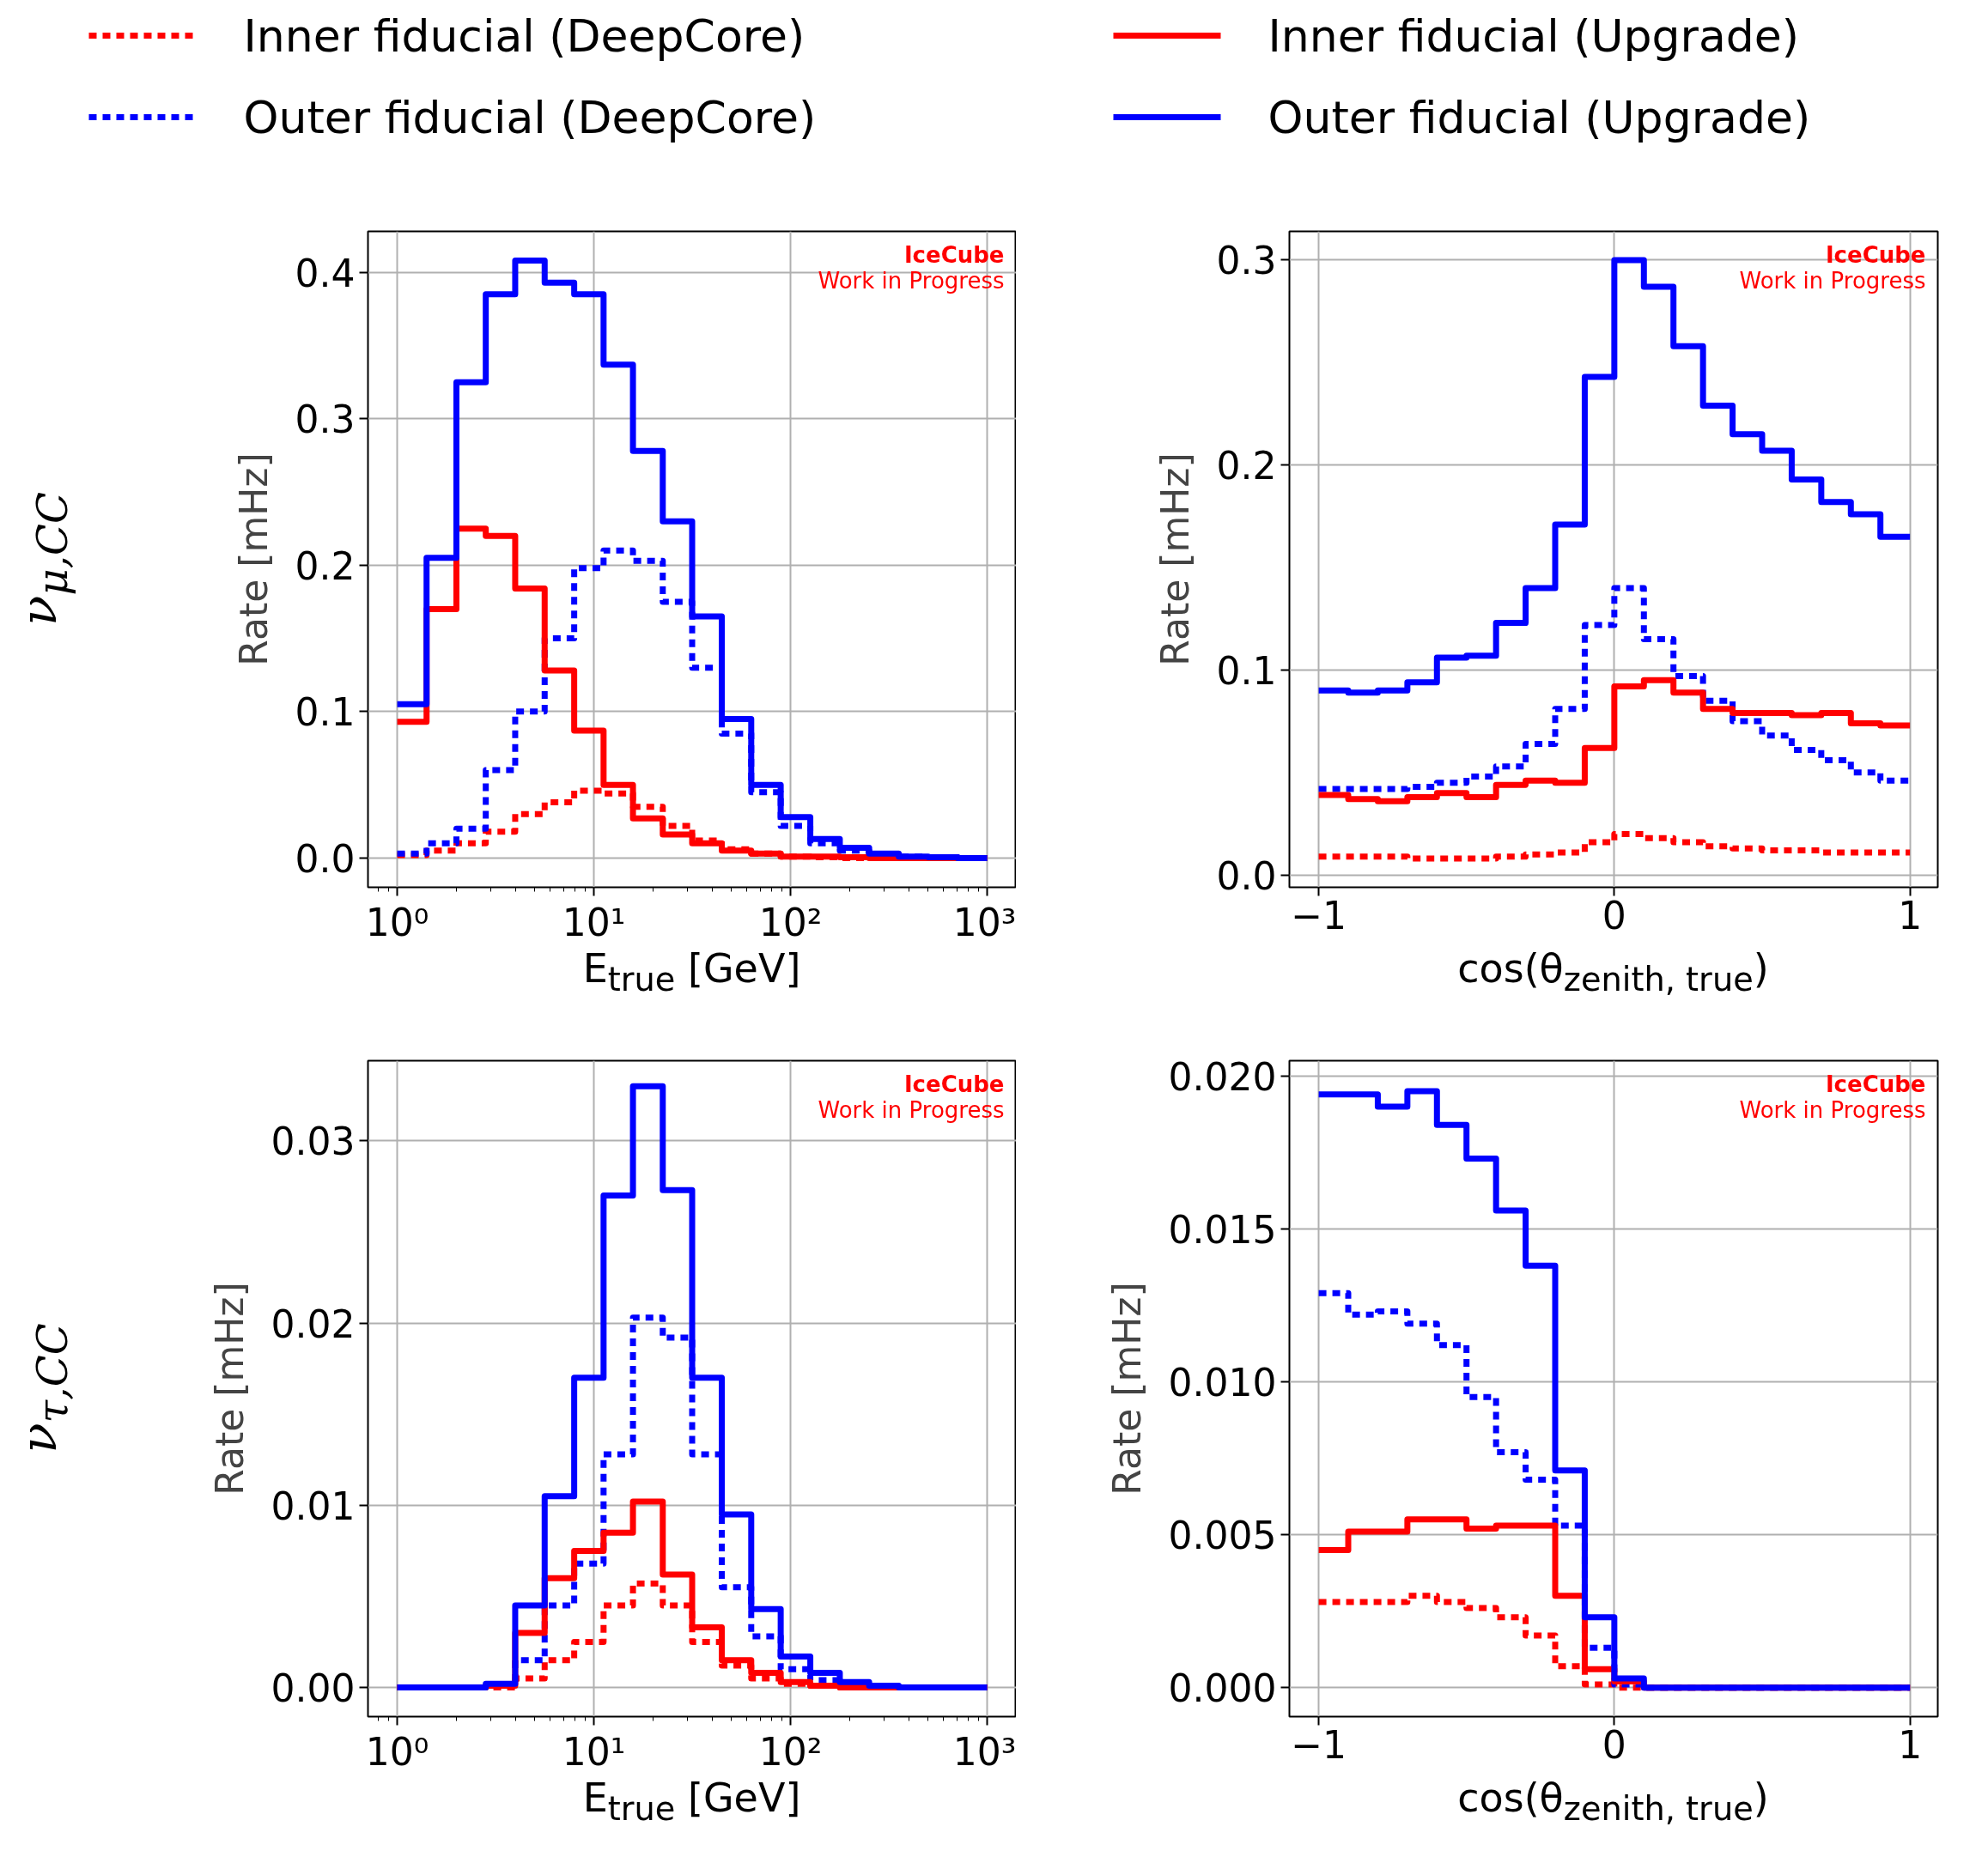 The width and height of the screenshot is (1988, 1863). I want to click on y-tick-label: 0.01, so click(313, 1506).